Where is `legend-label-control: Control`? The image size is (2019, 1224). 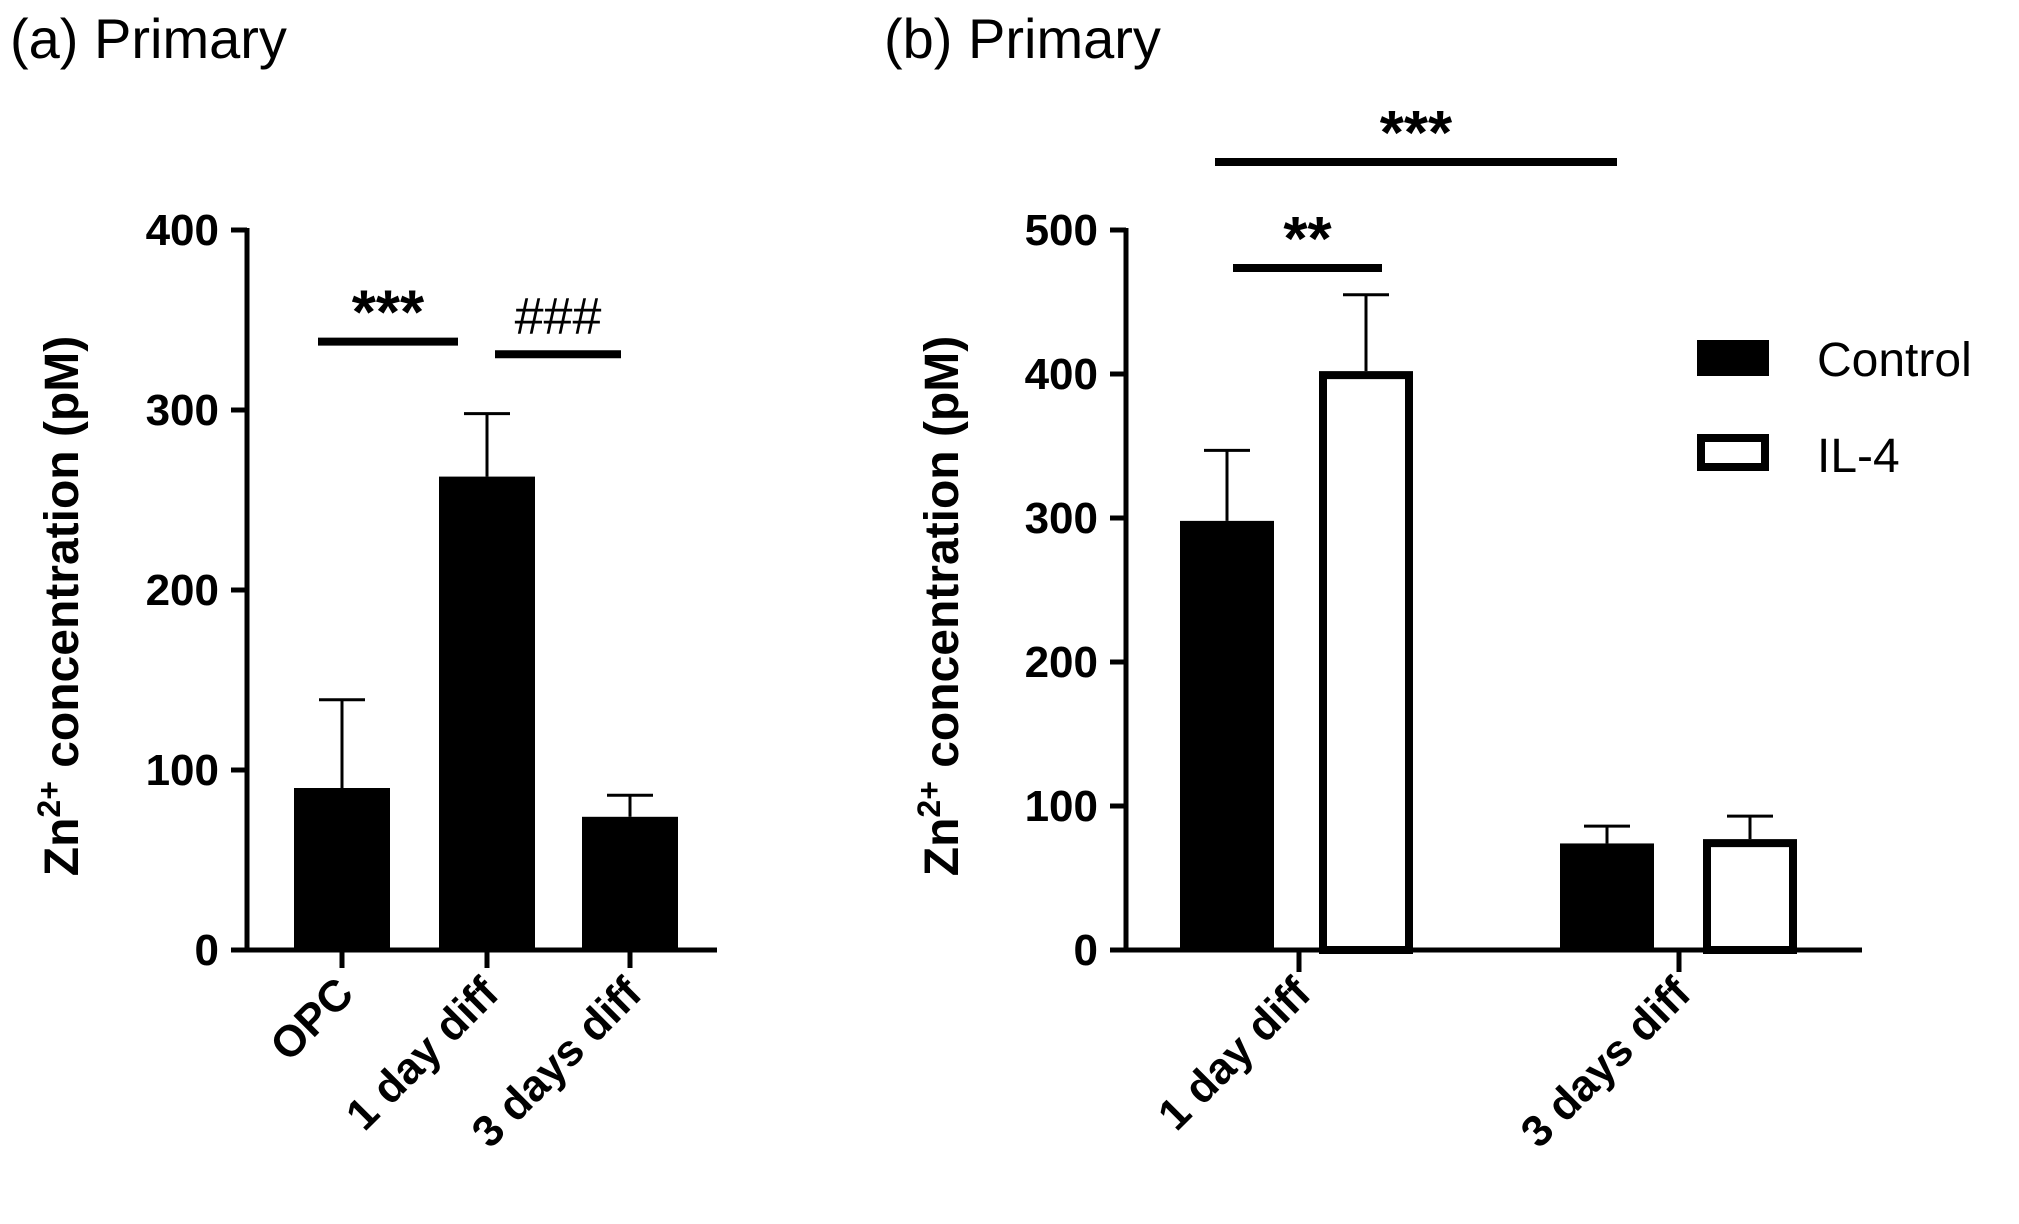 legend-label-control: Control is located at coordinates (1894, 360).